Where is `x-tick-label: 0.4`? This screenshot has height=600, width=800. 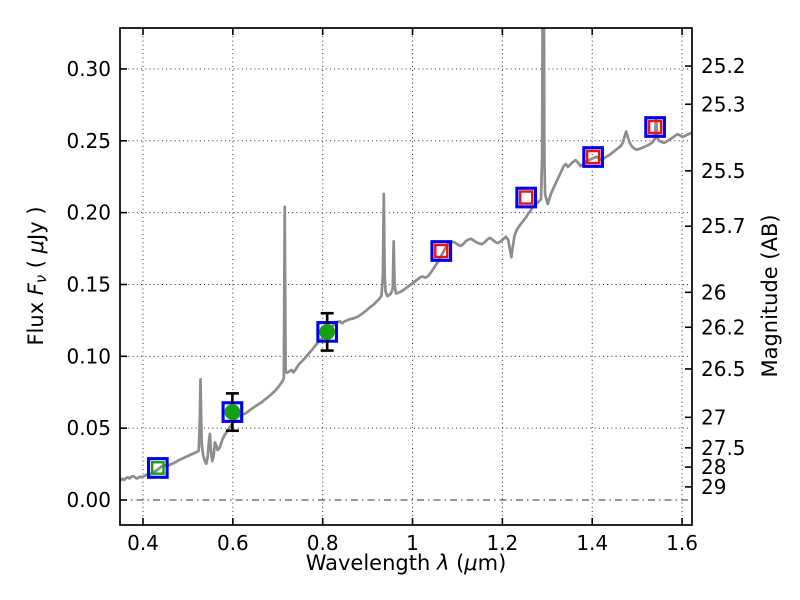
x-tick-label: 0.4 is located at coordinates (143, 543).